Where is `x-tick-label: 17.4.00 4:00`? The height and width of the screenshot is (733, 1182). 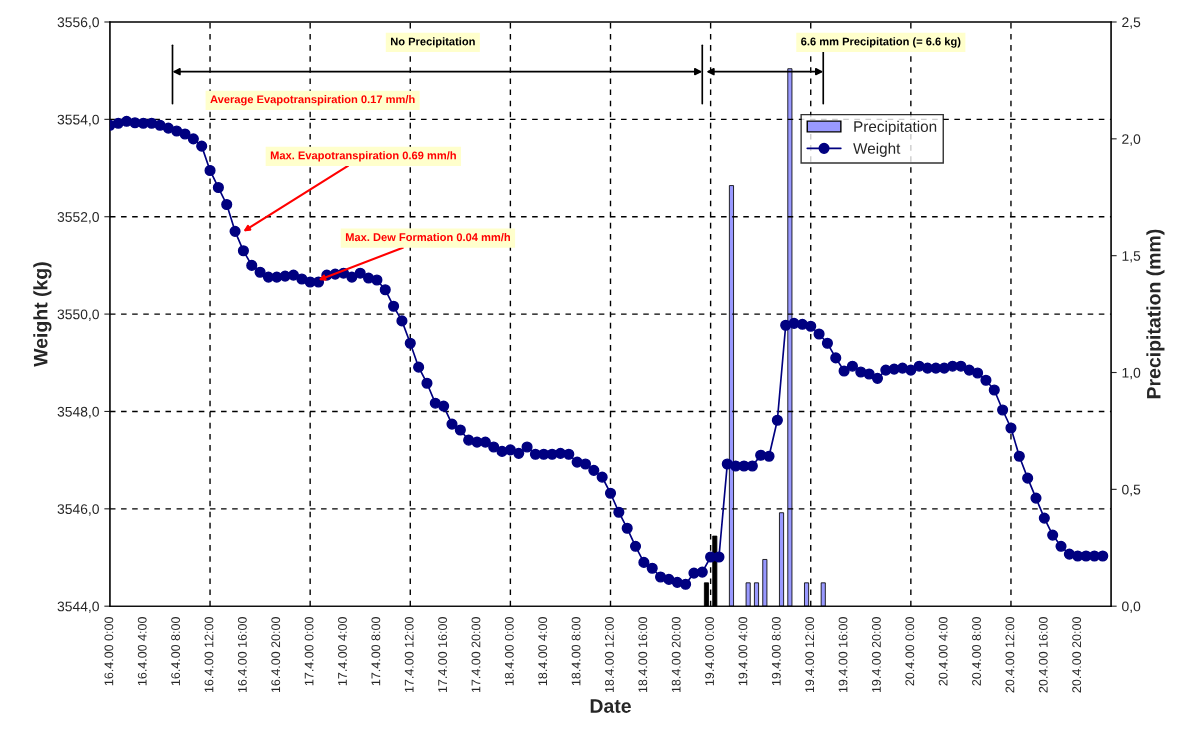 x-tick-label: 17.4.00 4:00 is located at coordinates (342, 651).